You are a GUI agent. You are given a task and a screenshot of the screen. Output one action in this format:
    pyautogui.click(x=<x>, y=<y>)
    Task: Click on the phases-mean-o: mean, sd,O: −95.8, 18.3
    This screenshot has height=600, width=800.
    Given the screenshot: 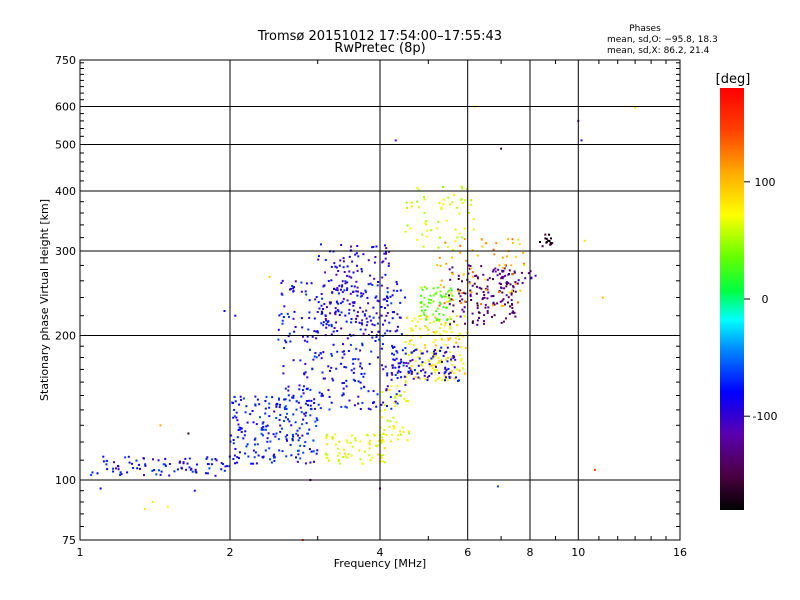 What is the action you would take?
    pyautogui.click(x=662, y=40)
    